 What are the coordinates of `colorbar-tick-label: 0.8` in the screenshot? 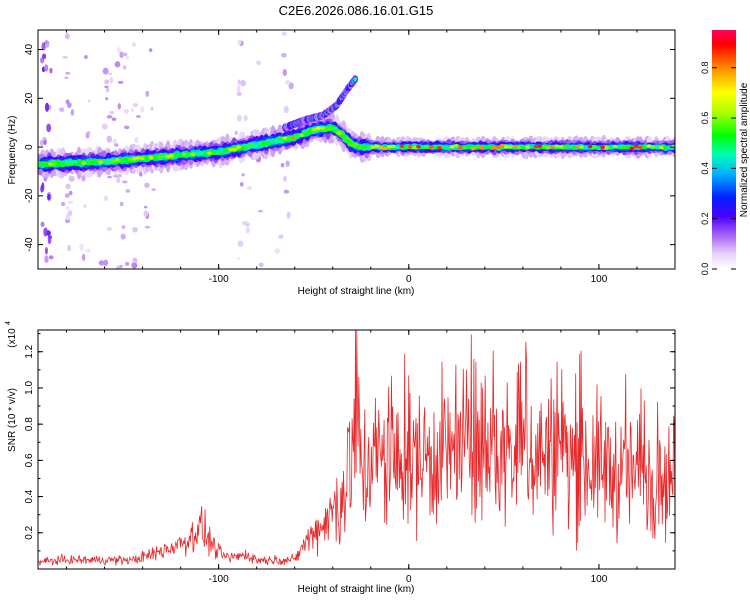 It's located at (705, 67).